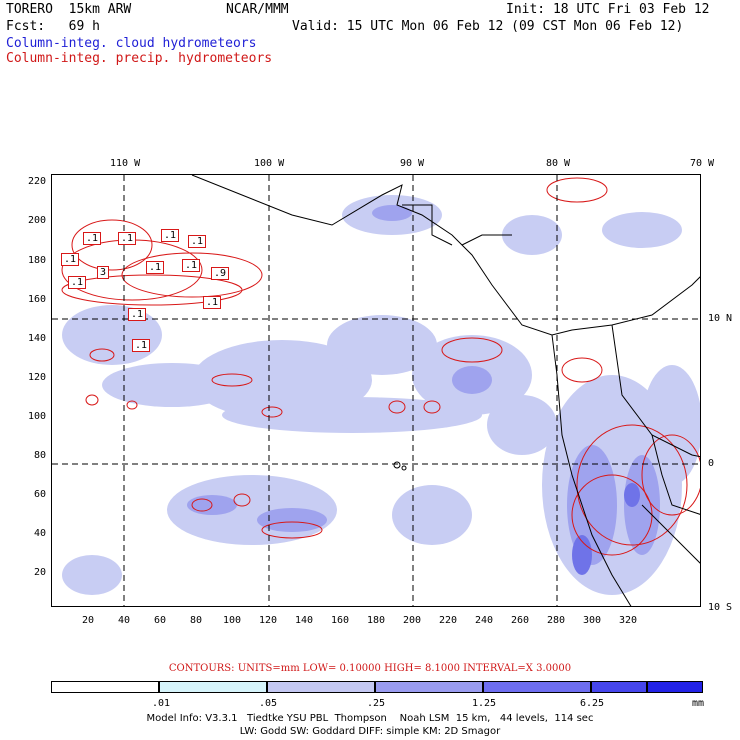 This screenshot has width=740, height=740. Describe the element at coordinates (268, 703) in the screenshot. I see `colorbar-label: .05` at that location.